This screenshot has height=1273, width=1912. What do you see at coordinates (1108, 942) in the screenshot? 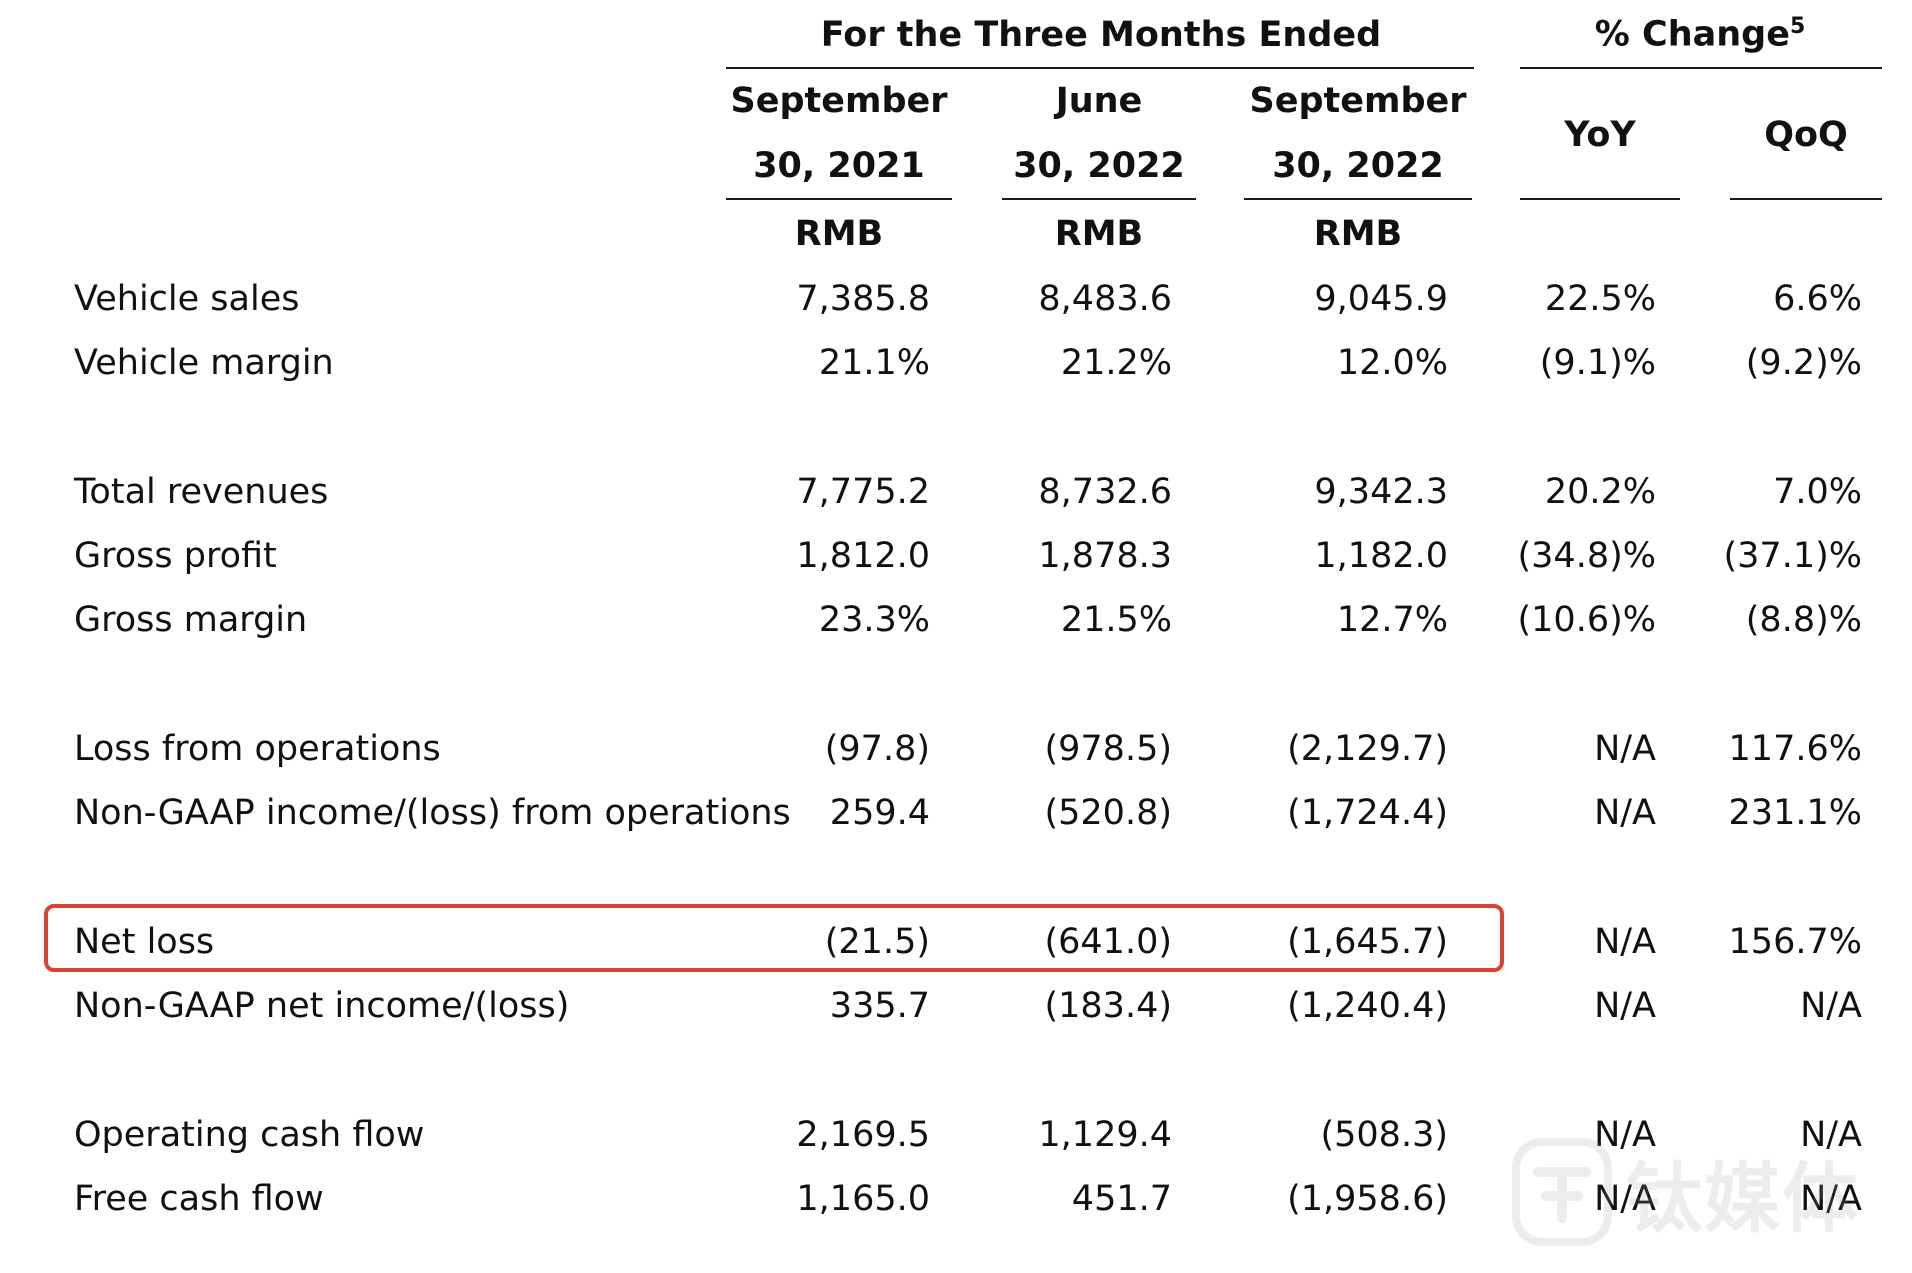
I see `value-2022-q2: (641.0)` at bounding box center [1108, 942].